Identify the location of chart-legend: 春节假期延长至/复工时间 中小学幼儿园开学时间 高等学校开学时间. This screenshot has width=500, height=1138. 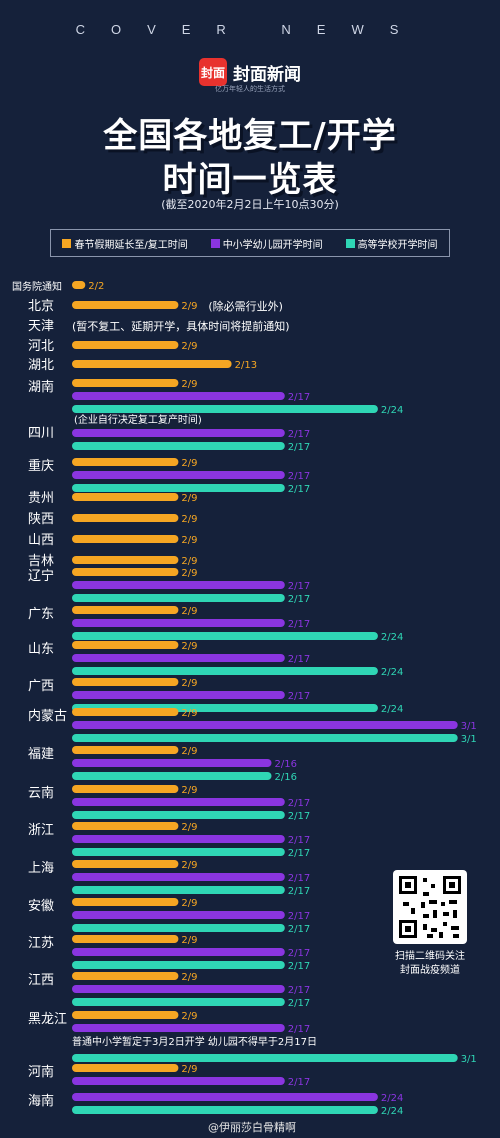
(250, 243).